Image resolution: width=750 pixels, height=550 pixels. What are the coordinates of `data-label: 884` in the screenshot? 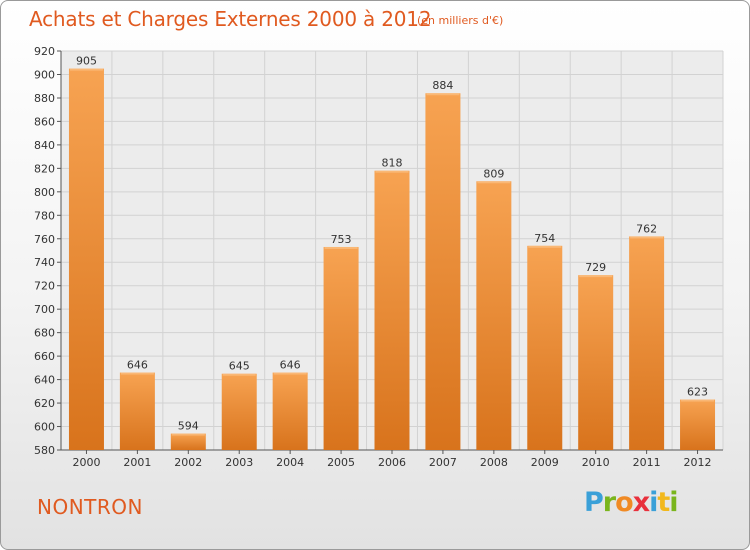 It's located at (442, 85).